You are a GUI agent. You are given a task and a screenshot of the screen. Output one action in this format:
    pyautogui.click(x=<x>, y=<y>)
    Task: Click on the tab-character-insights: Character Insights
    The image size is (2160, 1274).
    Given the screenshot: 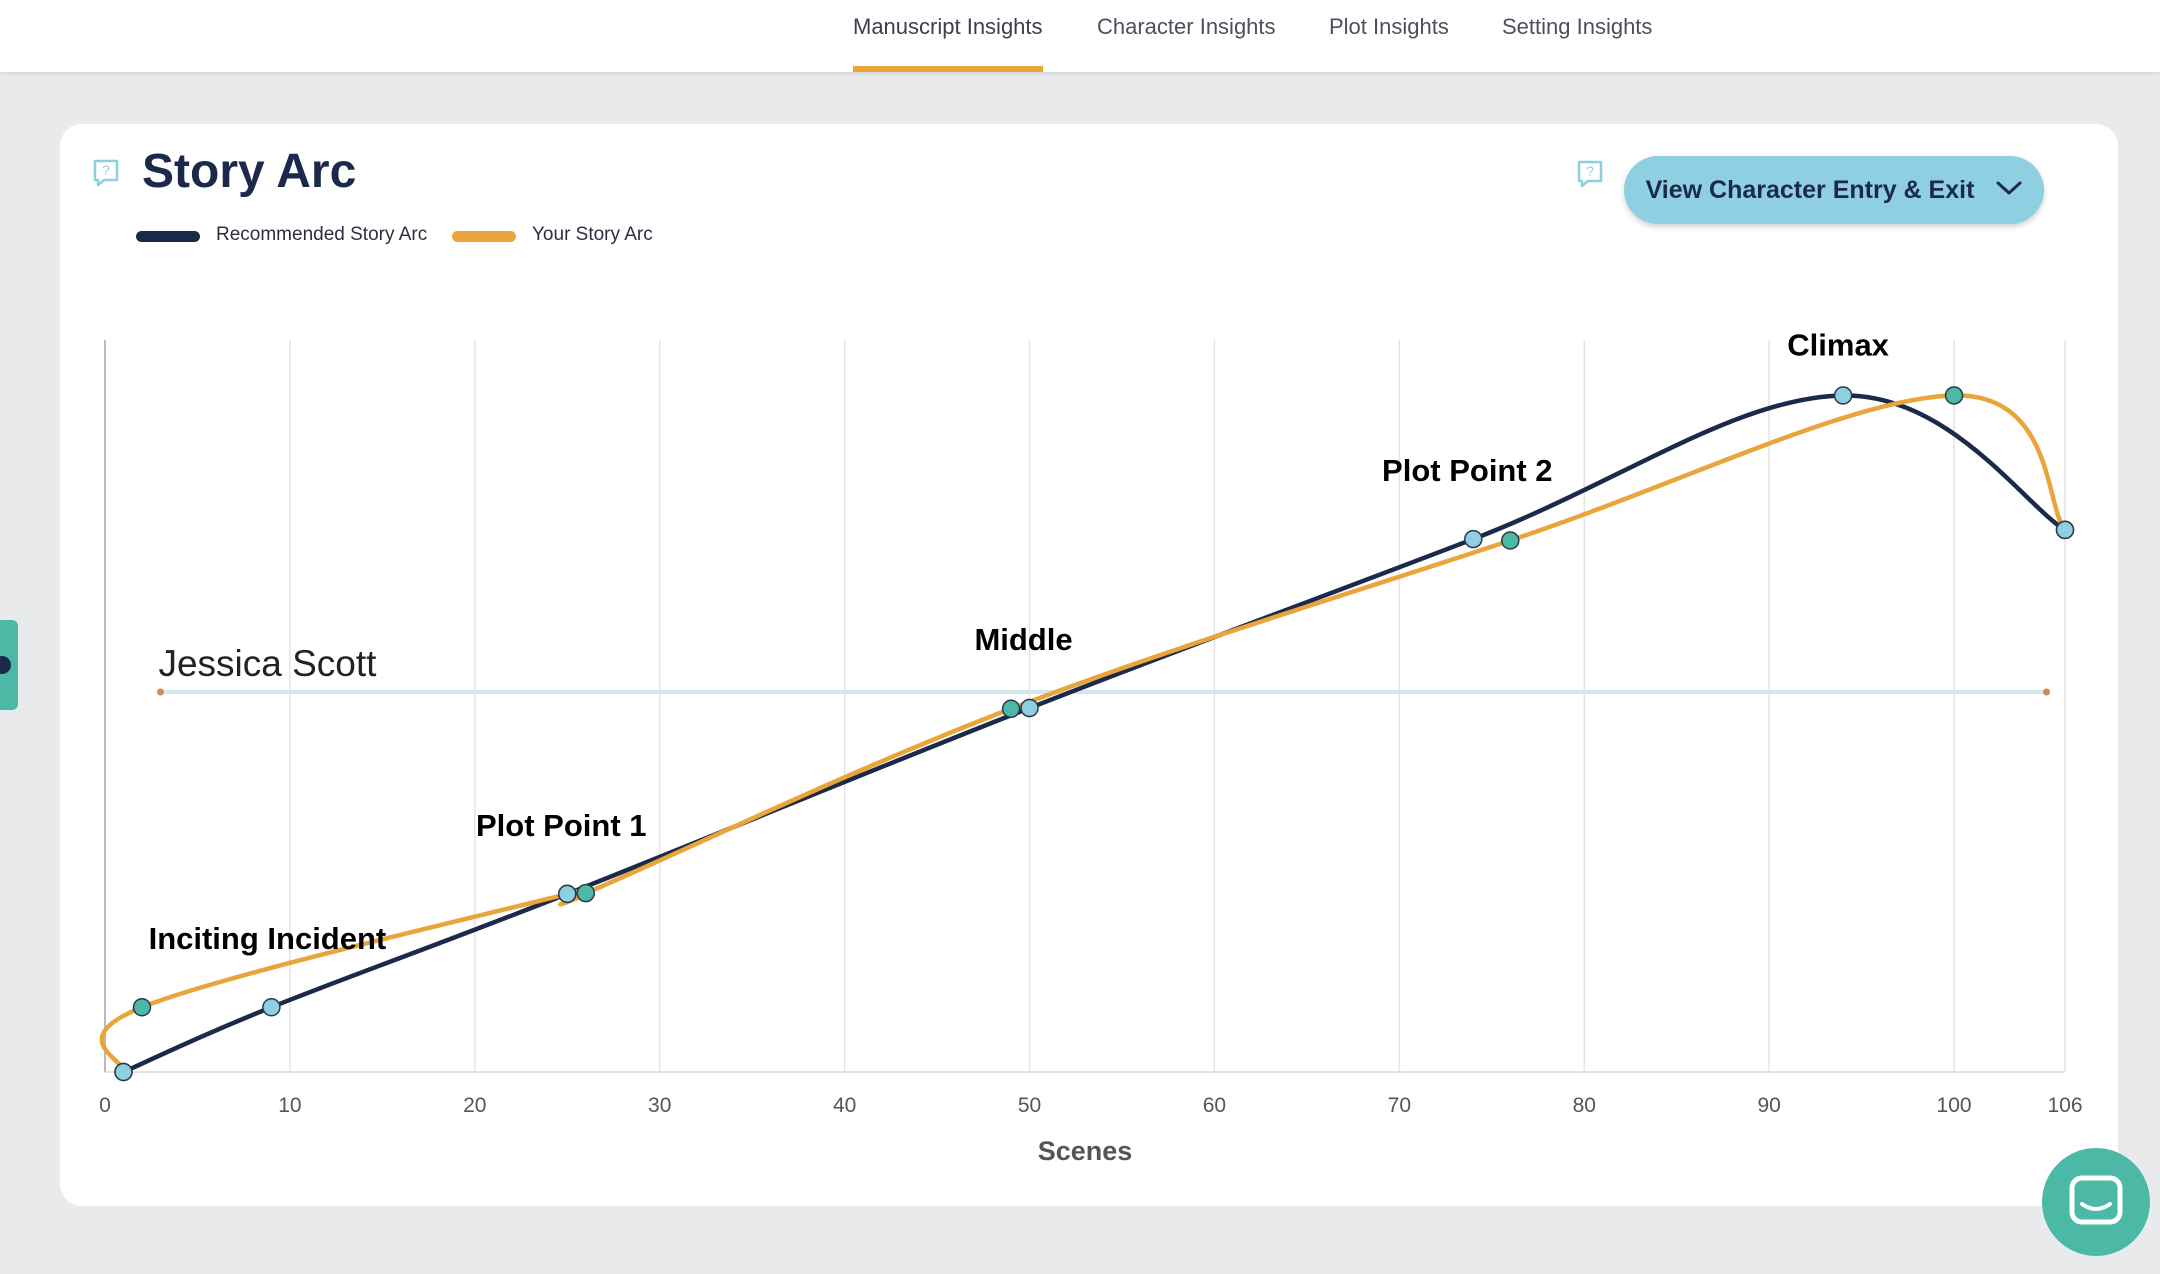 What is the action you would take?
    pyautogui.click(x=1186, y=26)
    